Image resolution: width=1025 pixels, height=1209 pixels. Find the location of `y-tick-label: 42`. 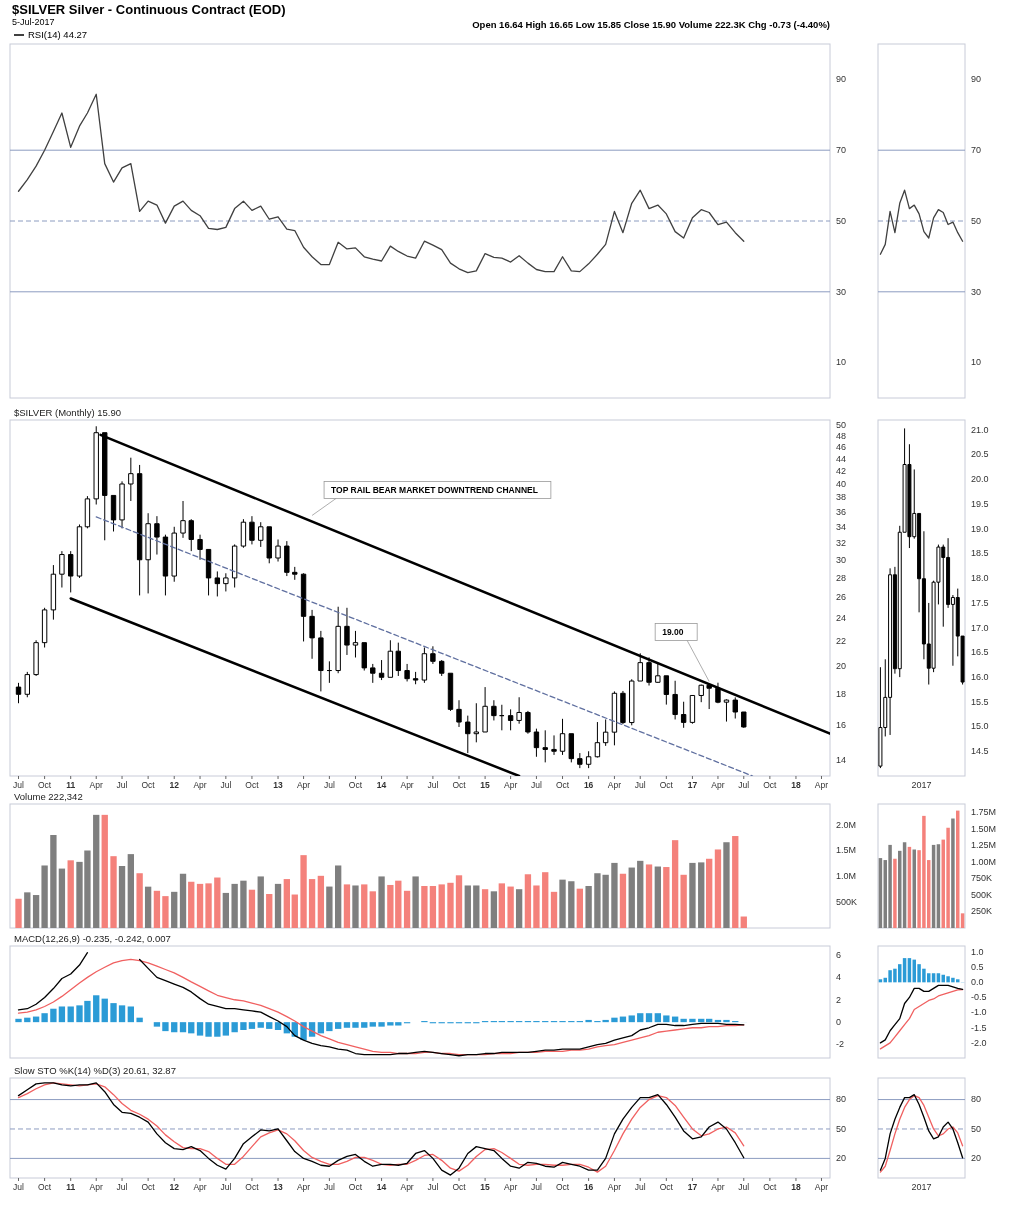

y-tick-label: 42 is located at coordinates (841, 471).